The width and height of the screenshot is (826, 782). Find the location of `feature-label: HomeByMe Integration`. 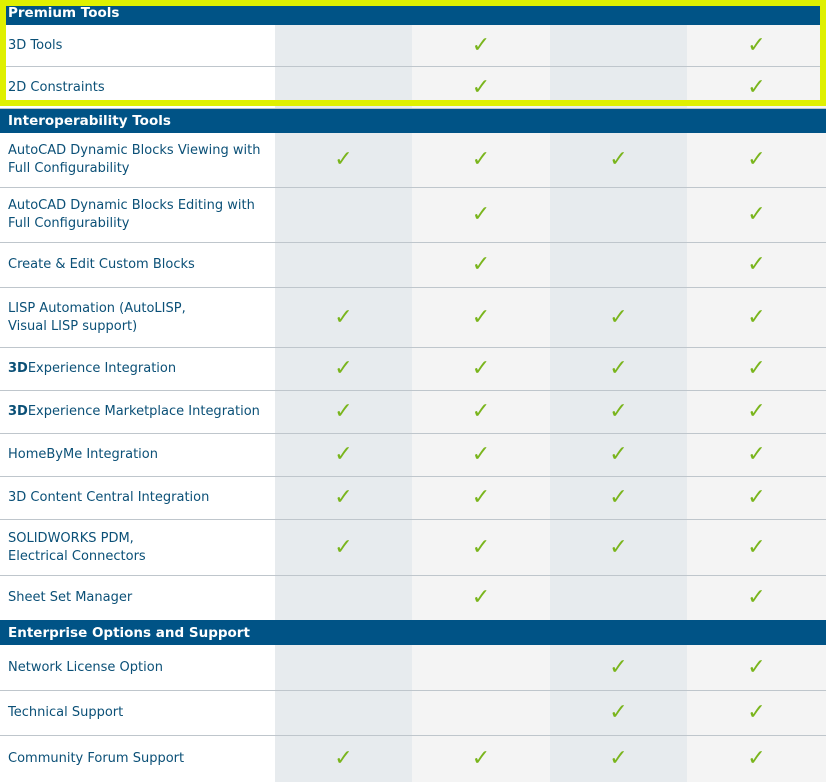

feature-label: HomeByMe Integration is located at coordinates (137, 455).